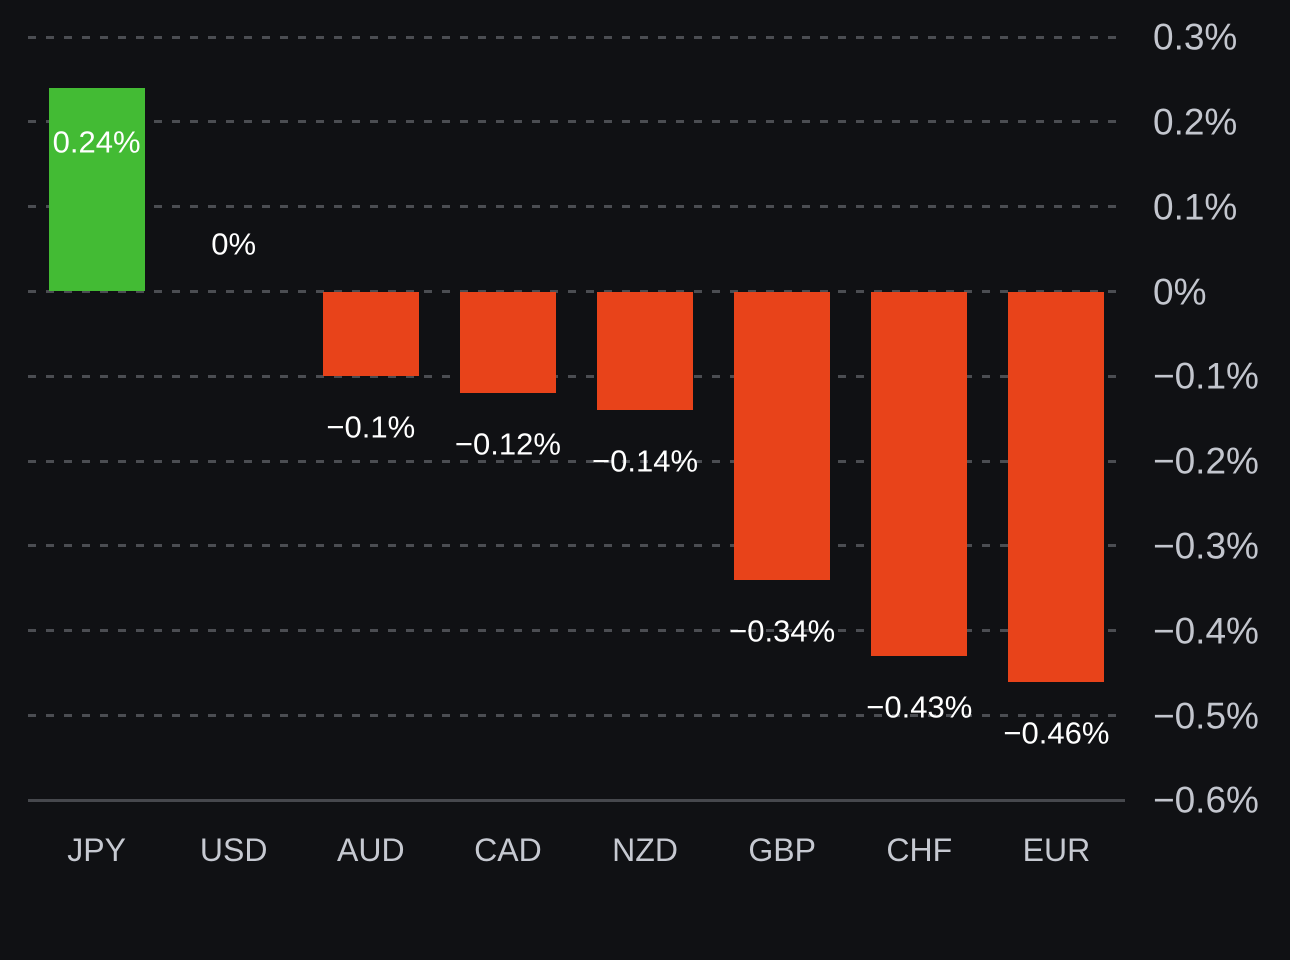  I want to click on bar-nzd, so click(645, 351).